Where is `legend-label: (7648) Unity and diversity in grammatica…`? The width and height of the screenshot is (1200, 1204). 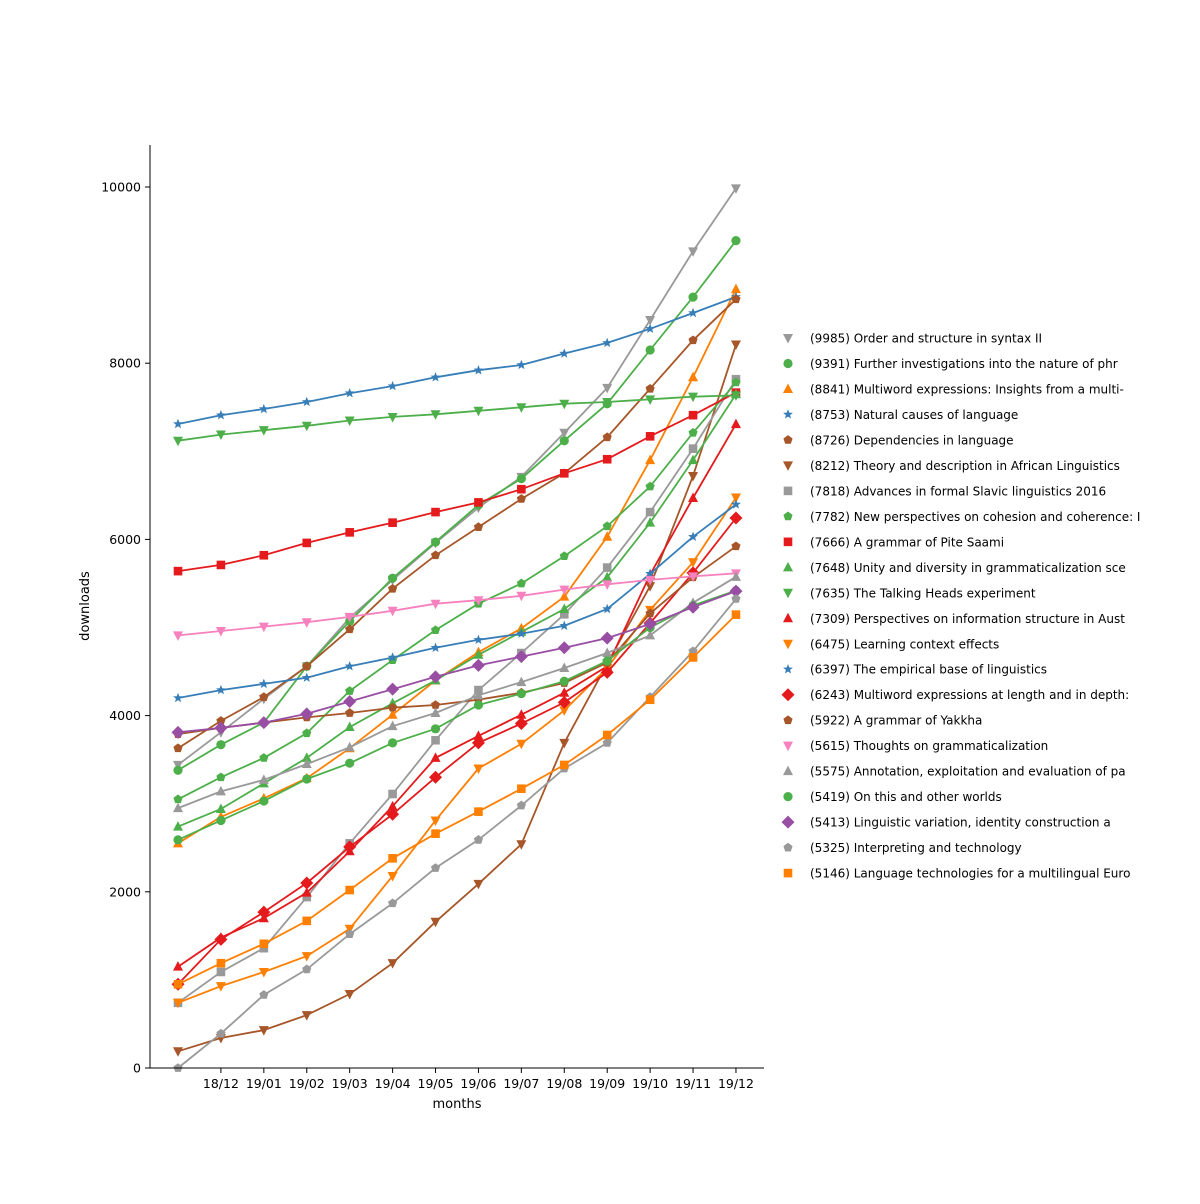
legend-label: (7648) Unity and diversity in grammatica… is located at coordinates (968, 568).